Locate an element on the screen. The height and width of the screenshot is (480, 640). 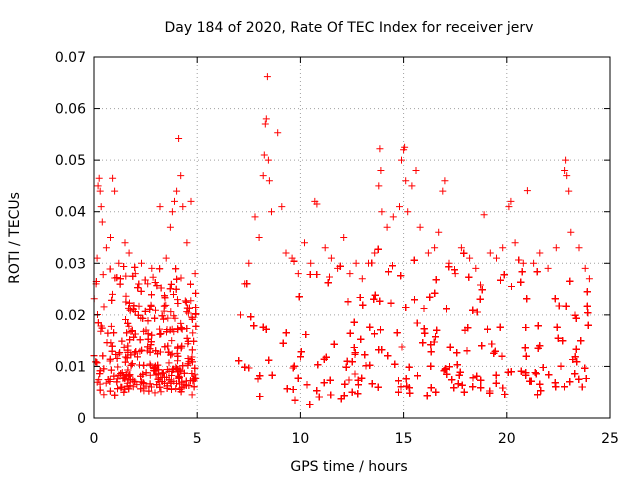
y-tick-label: 0.07 is located at coordinates (70, 58).